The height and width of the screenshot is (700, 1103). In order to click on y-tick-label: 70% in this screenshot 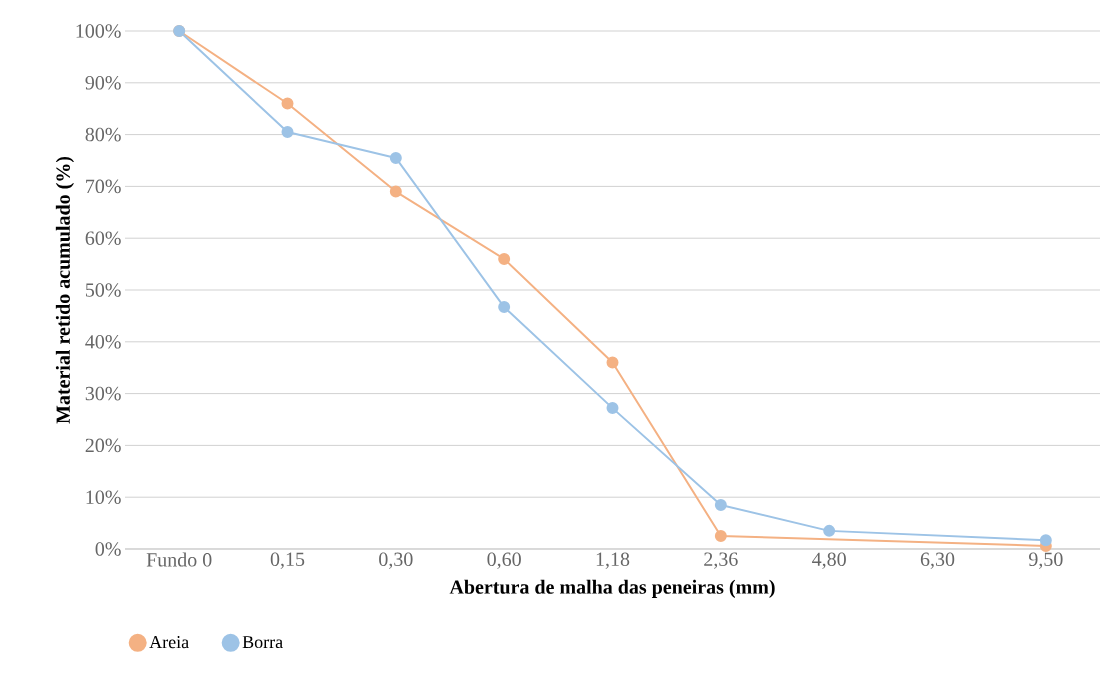, I will do `click(103, 186)`.